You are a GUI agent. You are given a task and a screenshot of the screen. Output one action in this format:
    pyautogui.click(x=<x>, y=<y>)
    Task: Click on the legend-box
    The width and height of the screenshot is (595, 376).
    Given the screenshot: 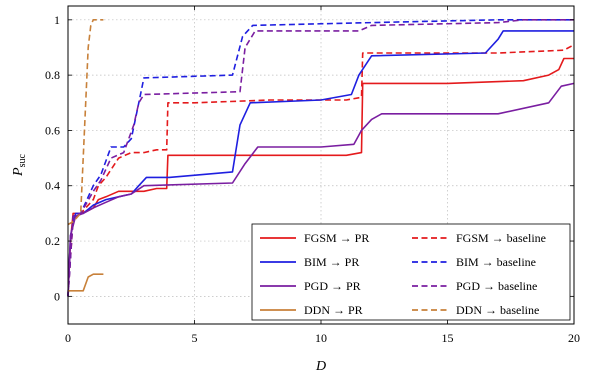 What is the action you would take?
    pyautogui.click(x=411, y=272)
    